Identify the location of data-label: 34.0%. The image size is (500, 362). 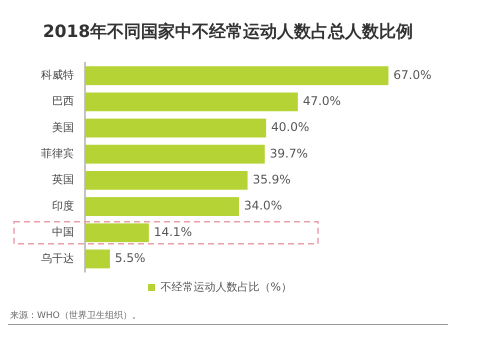
(263, 205).